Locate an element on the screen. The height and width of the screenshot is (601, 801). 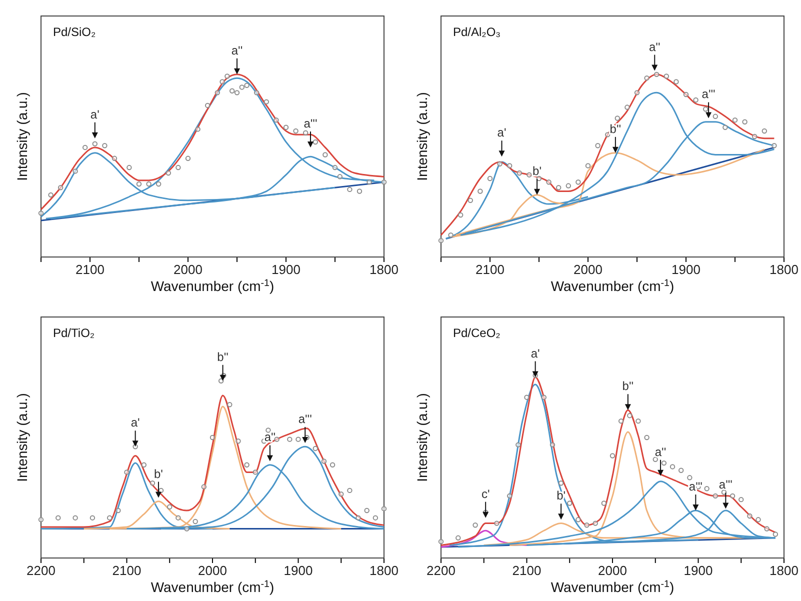
chart-title: Pd/Al₂O₃ is located at coordinates (477, 32).